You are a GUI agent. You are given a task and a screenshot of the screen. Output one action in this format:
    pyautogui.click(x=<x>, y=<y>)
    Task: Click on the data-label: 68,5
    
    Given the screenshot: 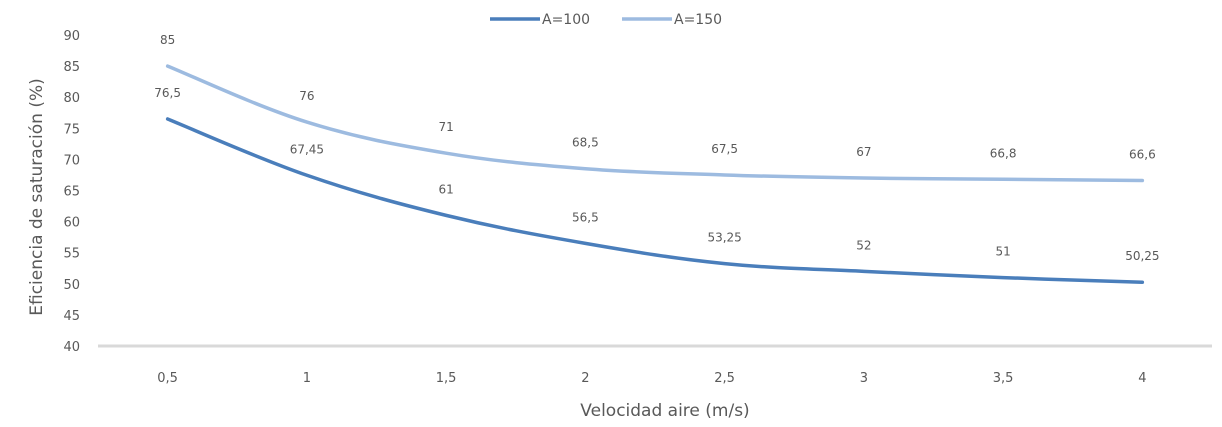 What is the action you would take?
    pyautogui.click(x=585, y=143)
    